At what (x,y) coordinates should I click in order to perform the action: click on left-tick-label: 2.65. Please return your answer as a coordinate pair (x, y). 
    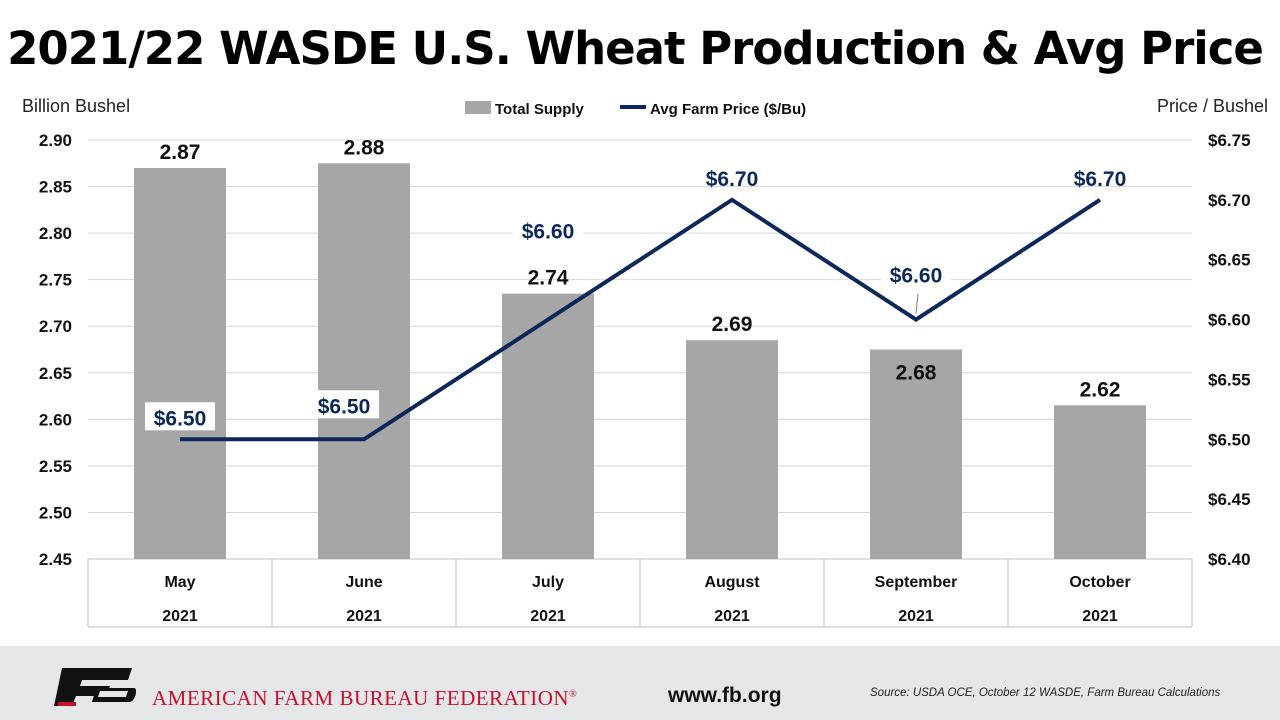
    Looking at the image, I should click on (55, 373).